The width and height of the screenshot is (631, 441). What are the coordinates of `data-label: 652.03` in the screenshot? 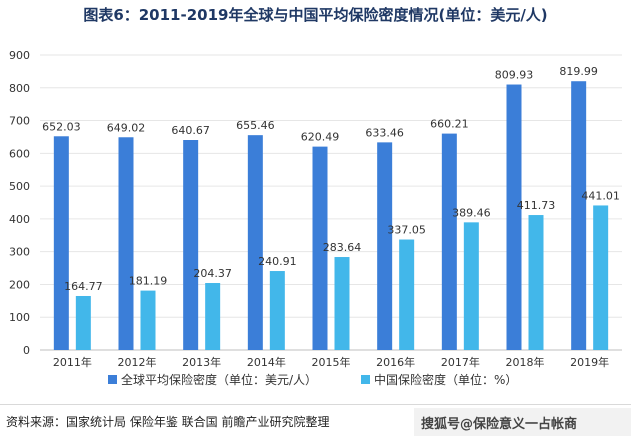 It's located at (61, 126).